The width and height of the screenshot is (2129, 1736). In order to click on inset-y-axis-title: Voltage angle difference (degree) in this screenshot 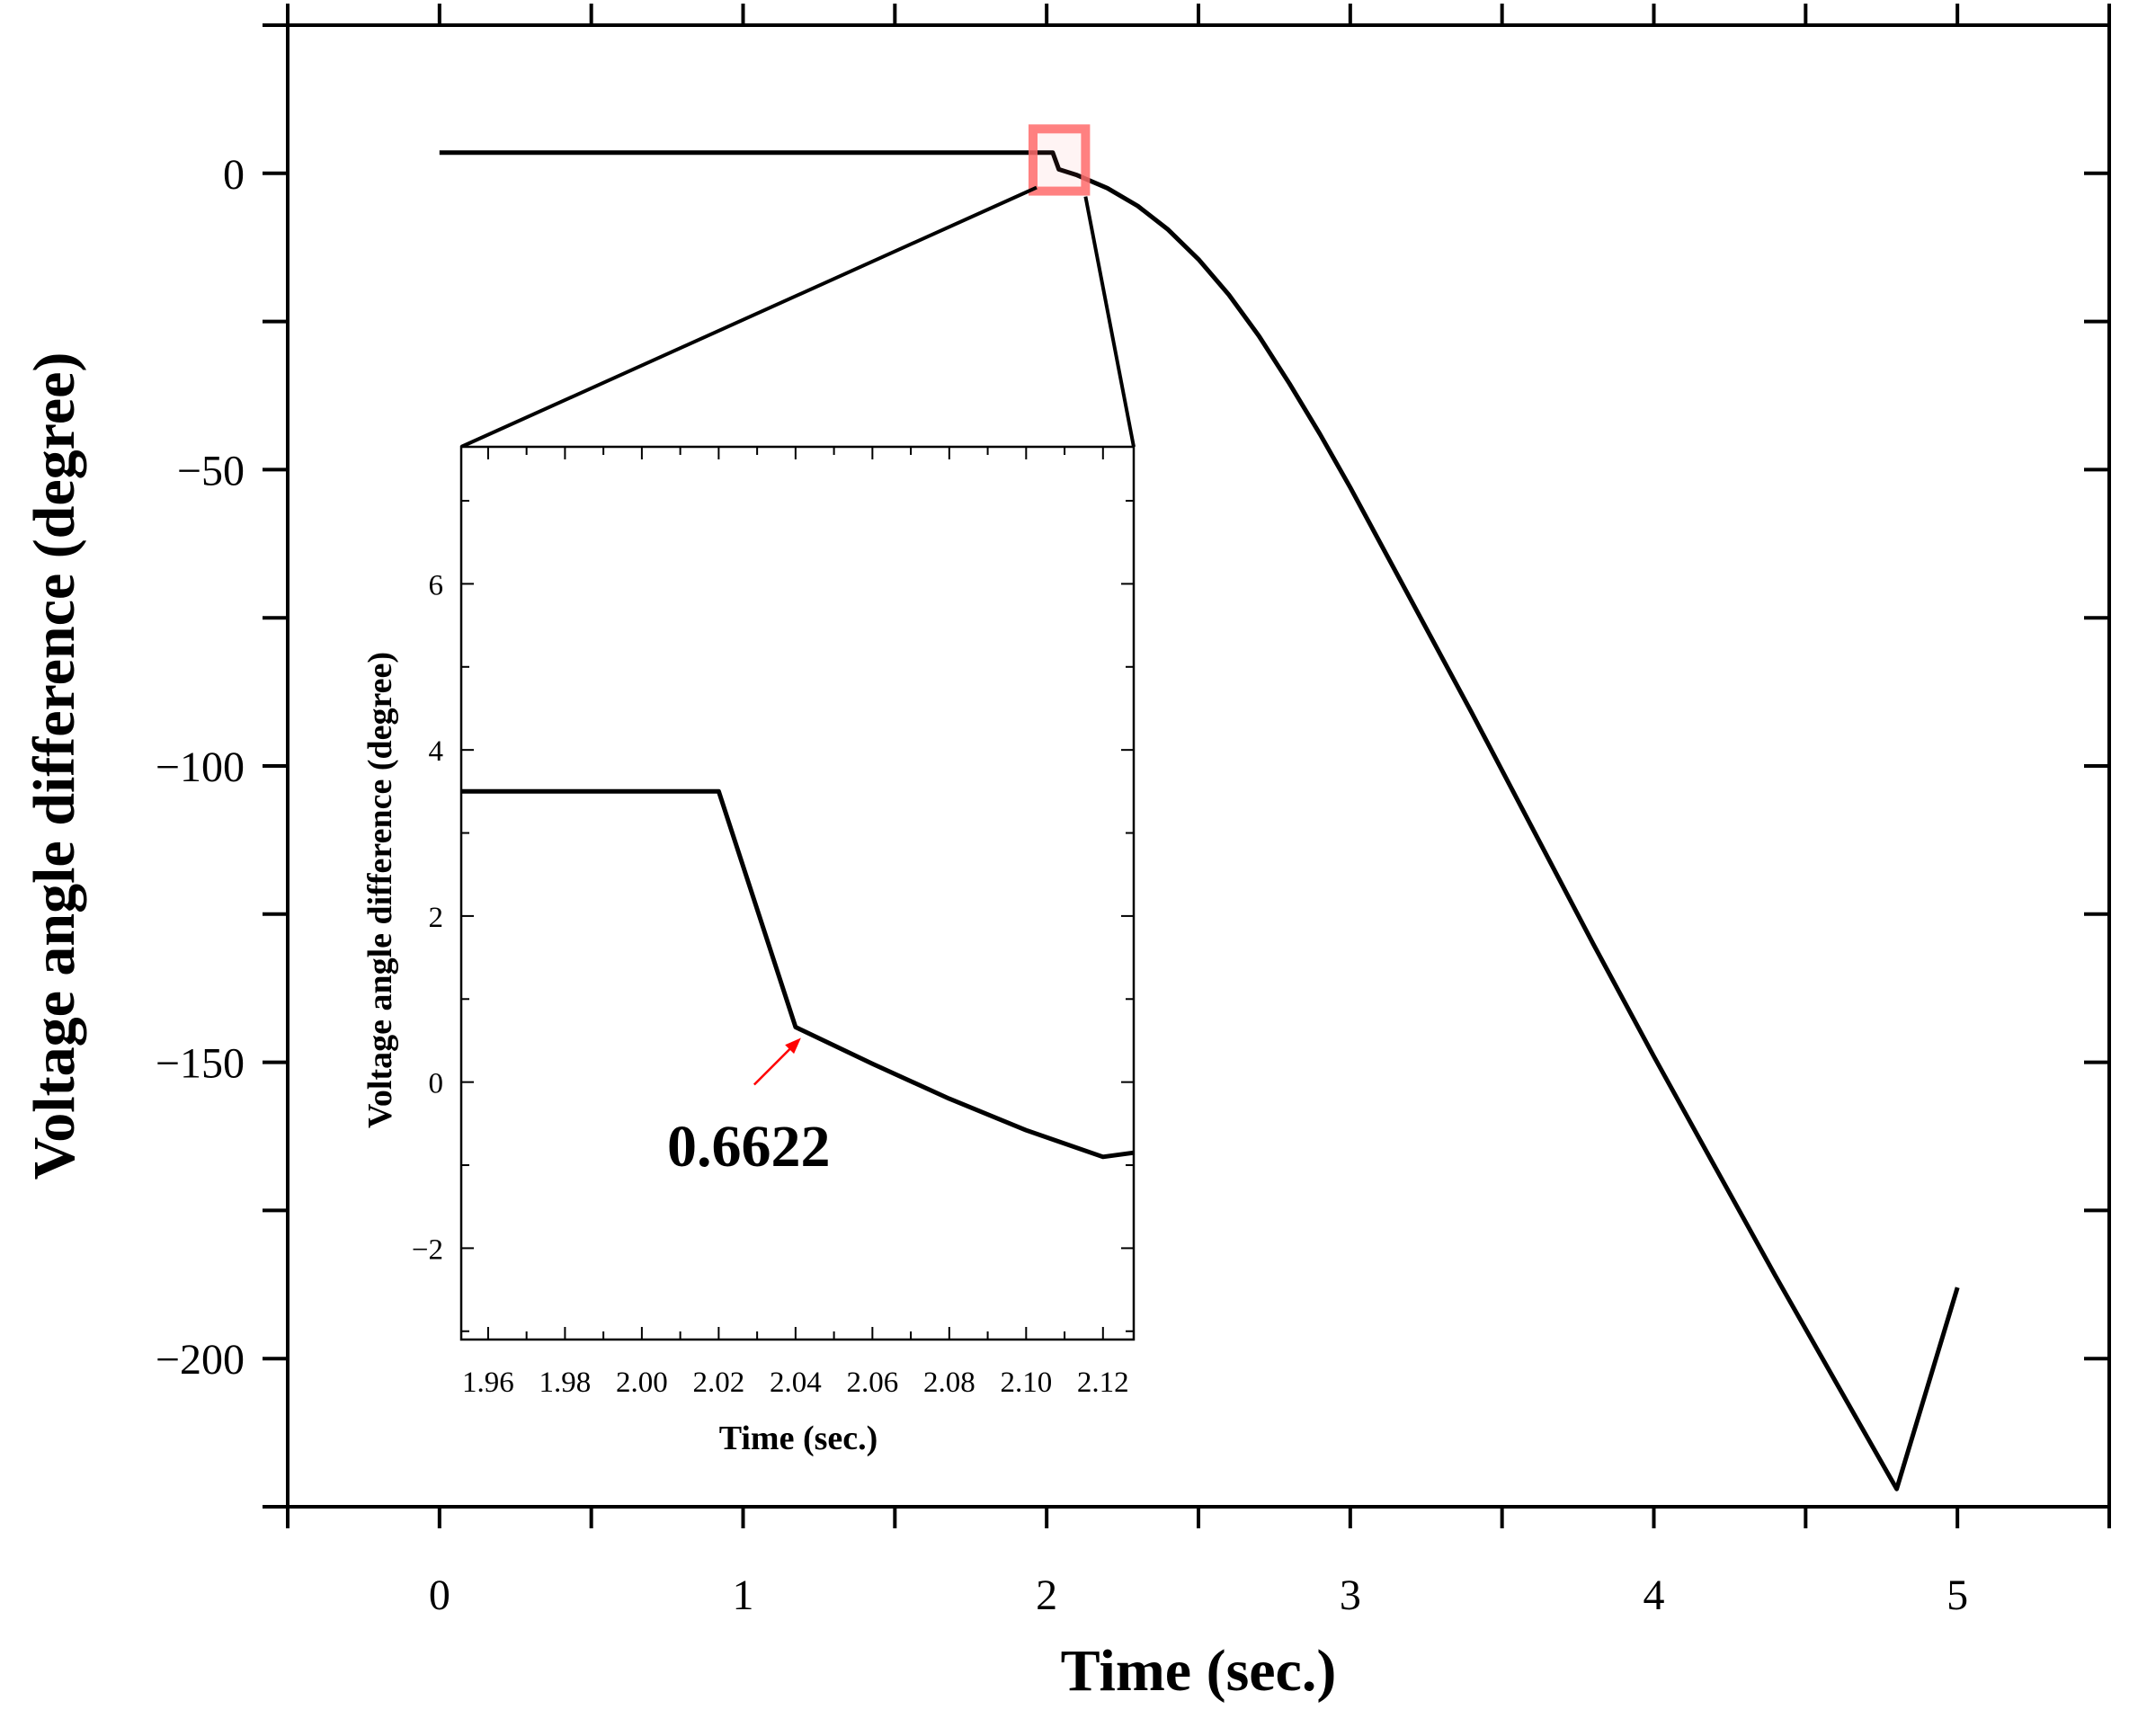, I will do `click(380, 890)`.